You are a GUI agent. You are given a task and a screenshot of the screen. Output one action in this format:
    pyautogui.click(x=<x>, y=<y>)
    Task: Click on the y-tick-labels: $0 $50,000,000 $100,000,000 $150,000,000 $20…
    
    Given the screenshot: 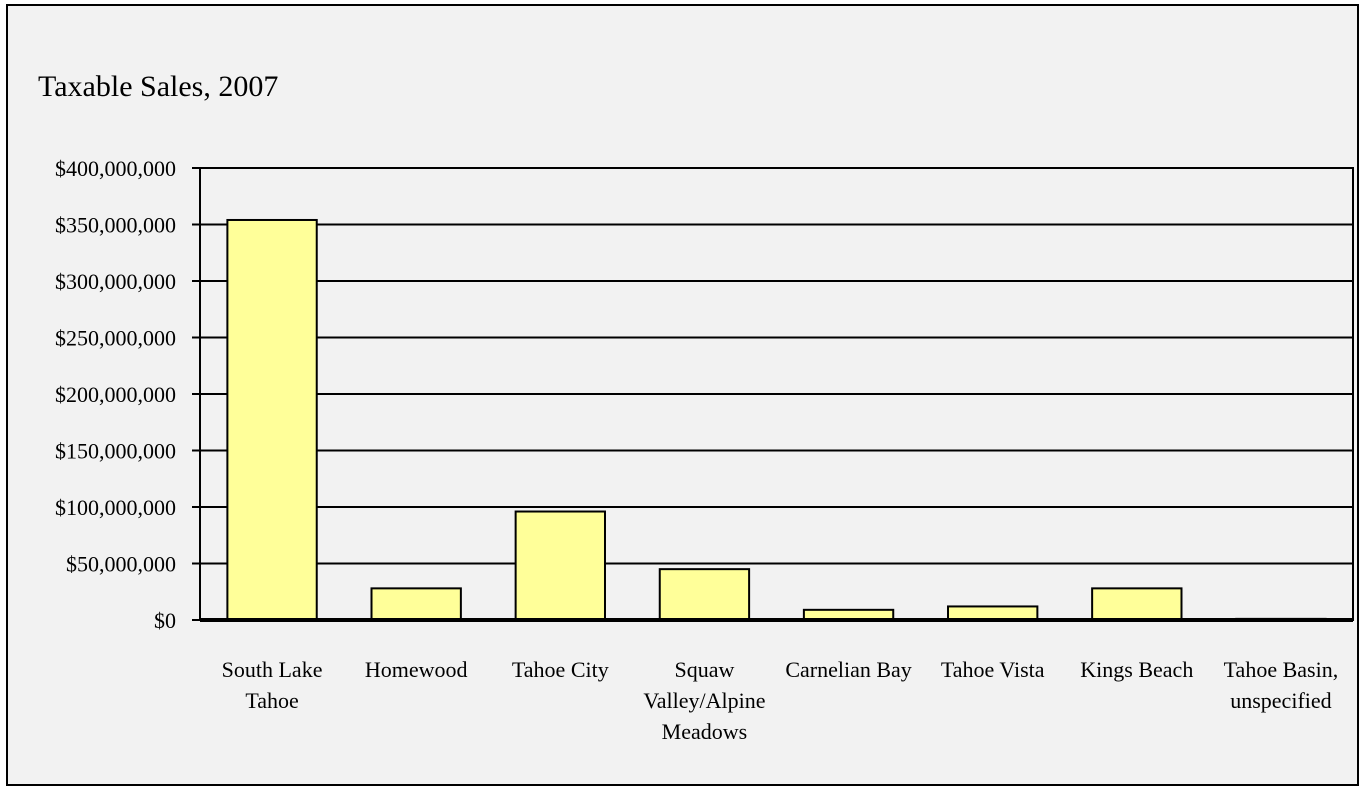 What is the action you would take?
    pyautogui.click(x=115, y=394)
    